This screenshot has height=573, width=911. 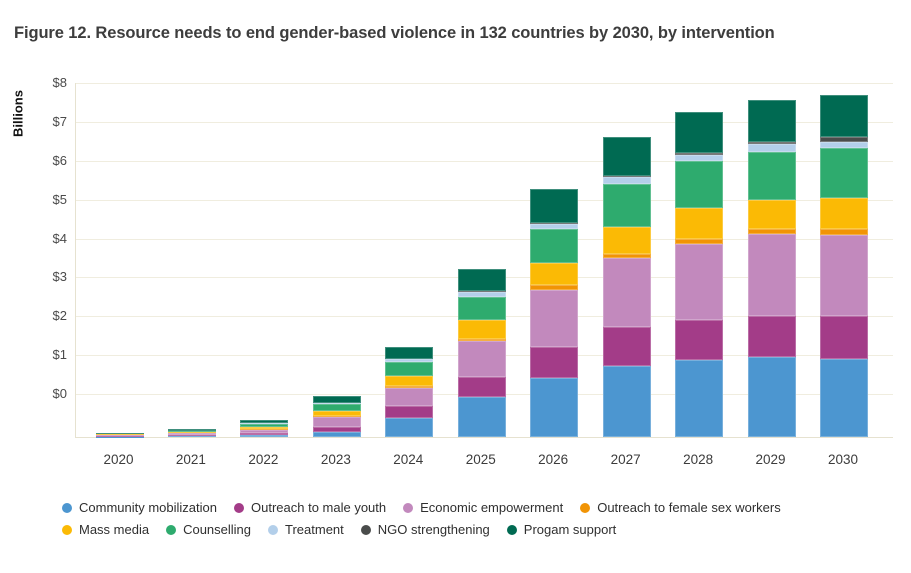 What do you see at coordinates (480, 459) in the screenshot?
I see `x-label-2025: 2025` at bounding box center [480, 459].